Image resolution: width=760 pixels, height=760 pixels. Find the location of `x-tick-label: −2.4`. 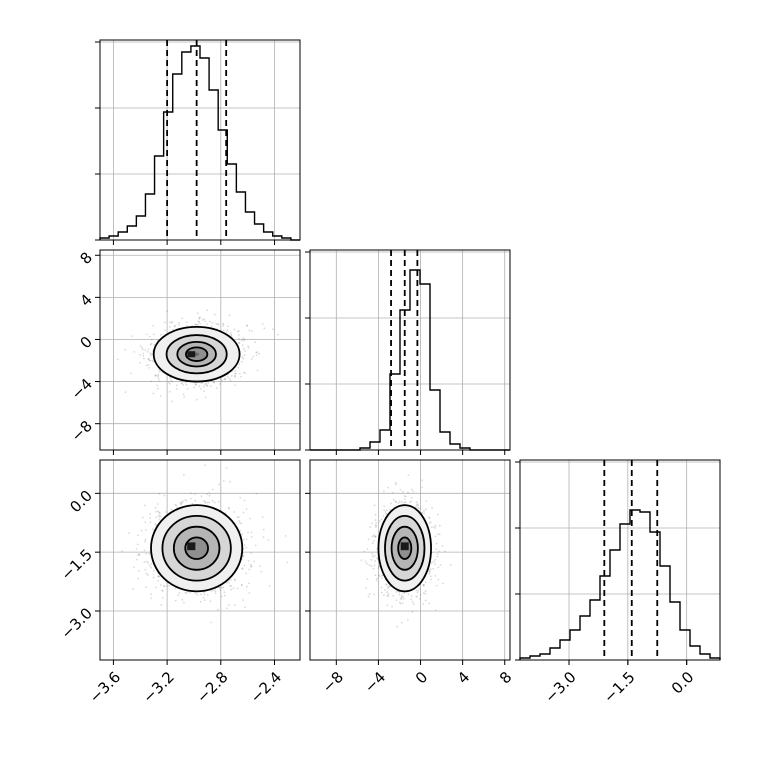

x-tick-label: −2.4 is located at coordinates (266, 687).